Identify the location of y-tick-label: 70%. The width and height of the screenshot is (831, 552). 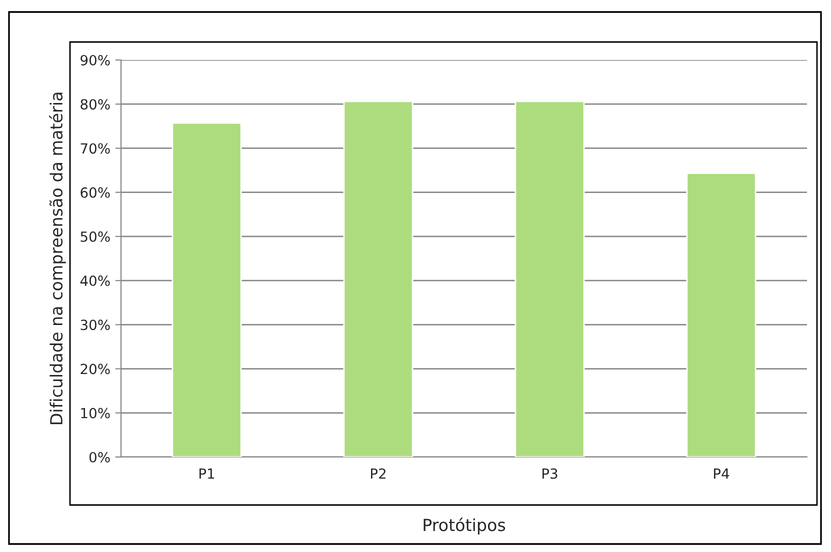
(95, 148).